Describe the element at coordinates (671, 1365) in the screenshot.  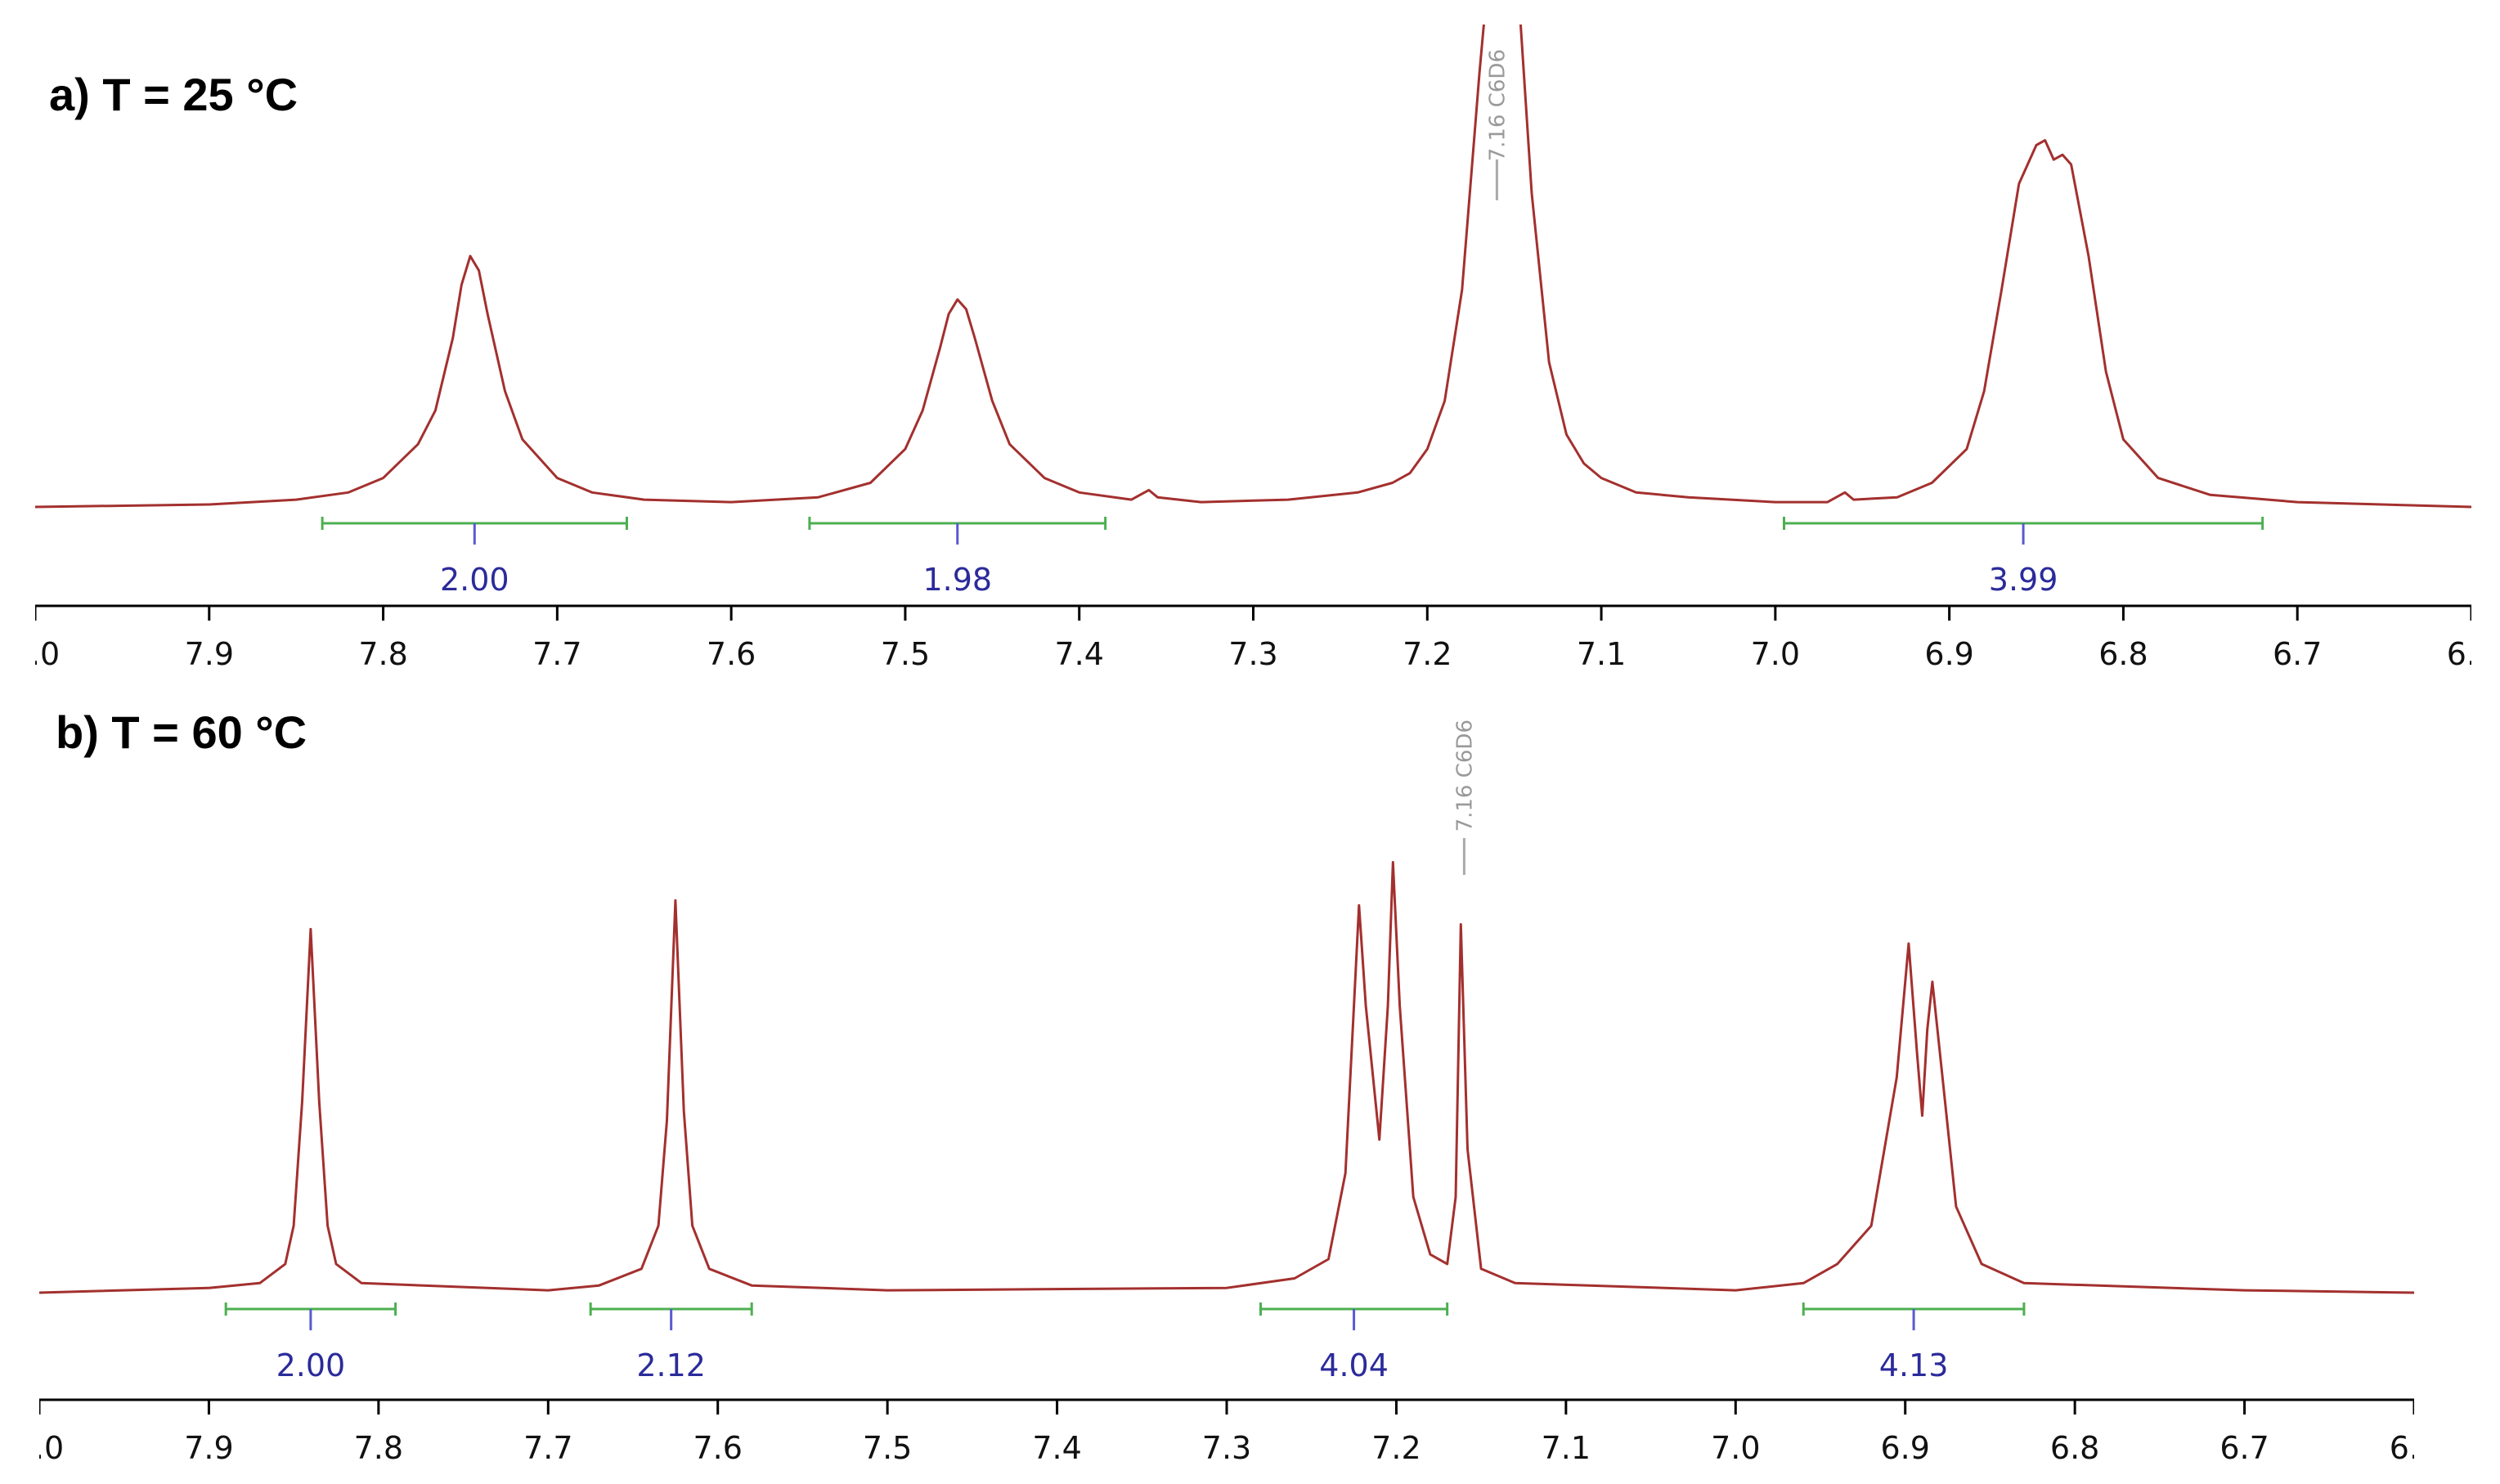
I see `integral-label: 2.12` at that location.